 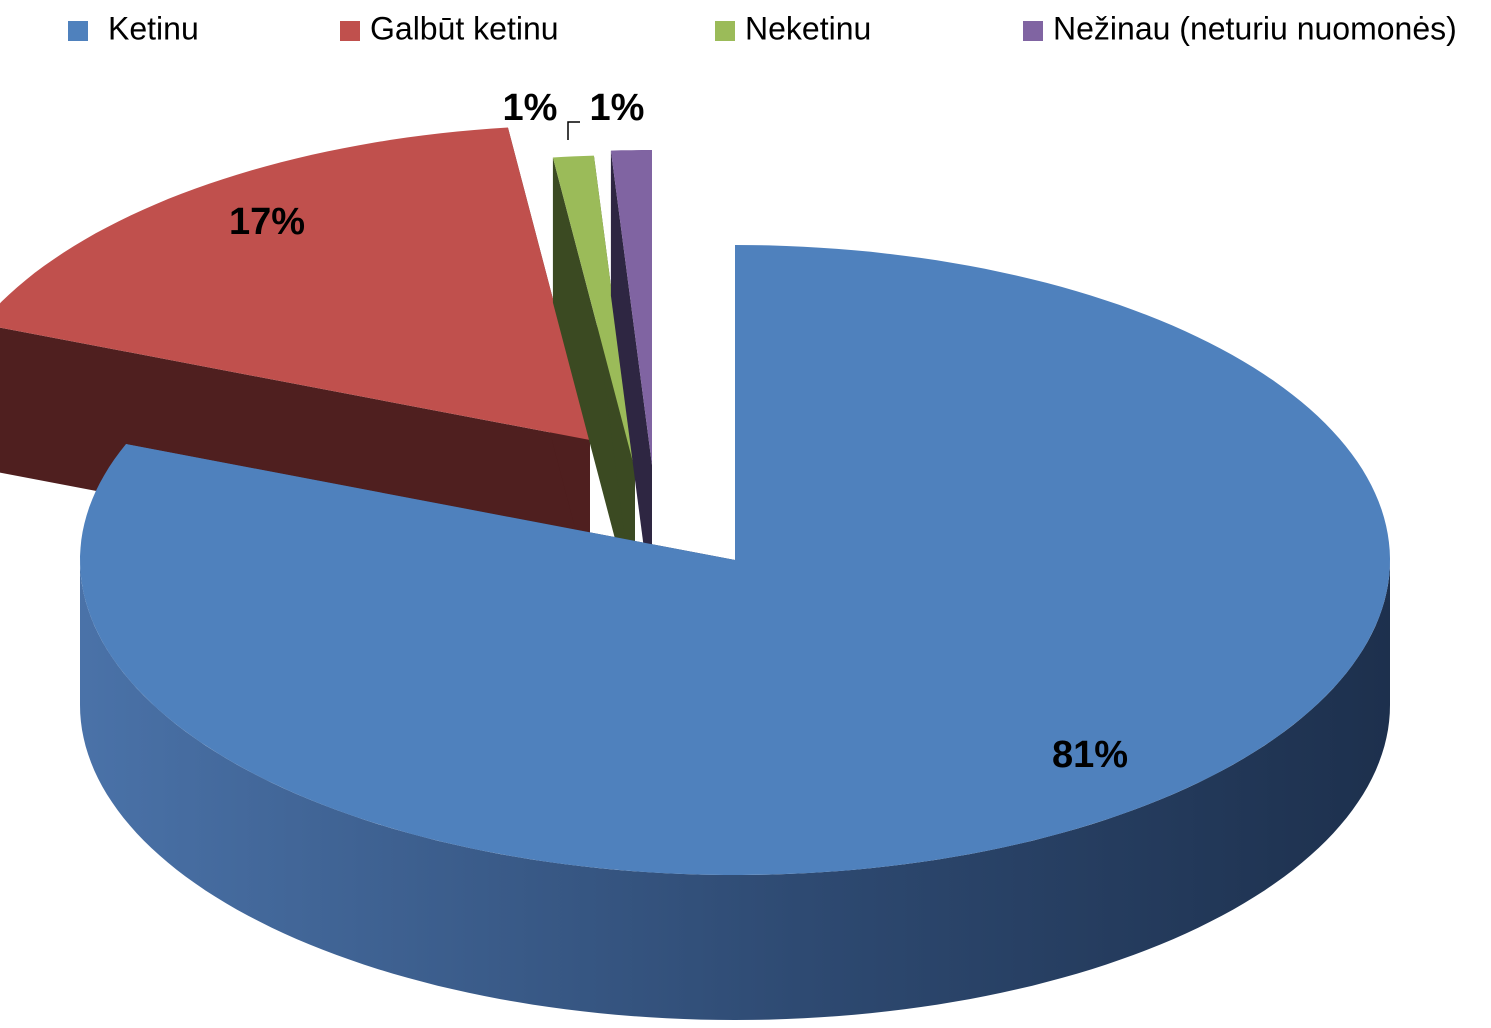 I want to click on legend-label: Neketinu, so click(x=808, y=28).